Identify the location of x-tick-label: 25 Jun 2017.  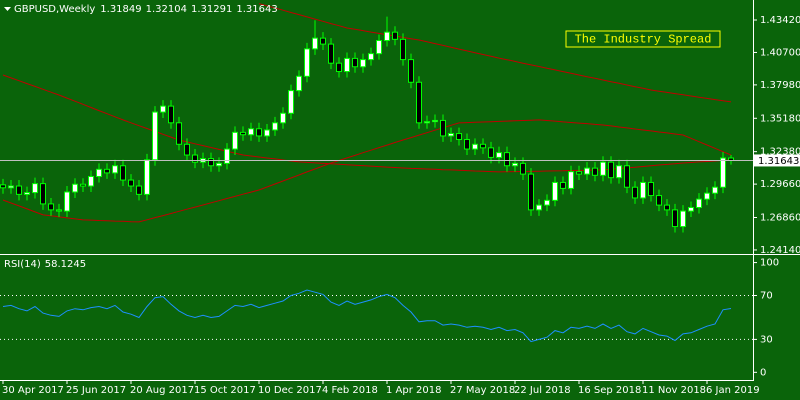
(96, 390).